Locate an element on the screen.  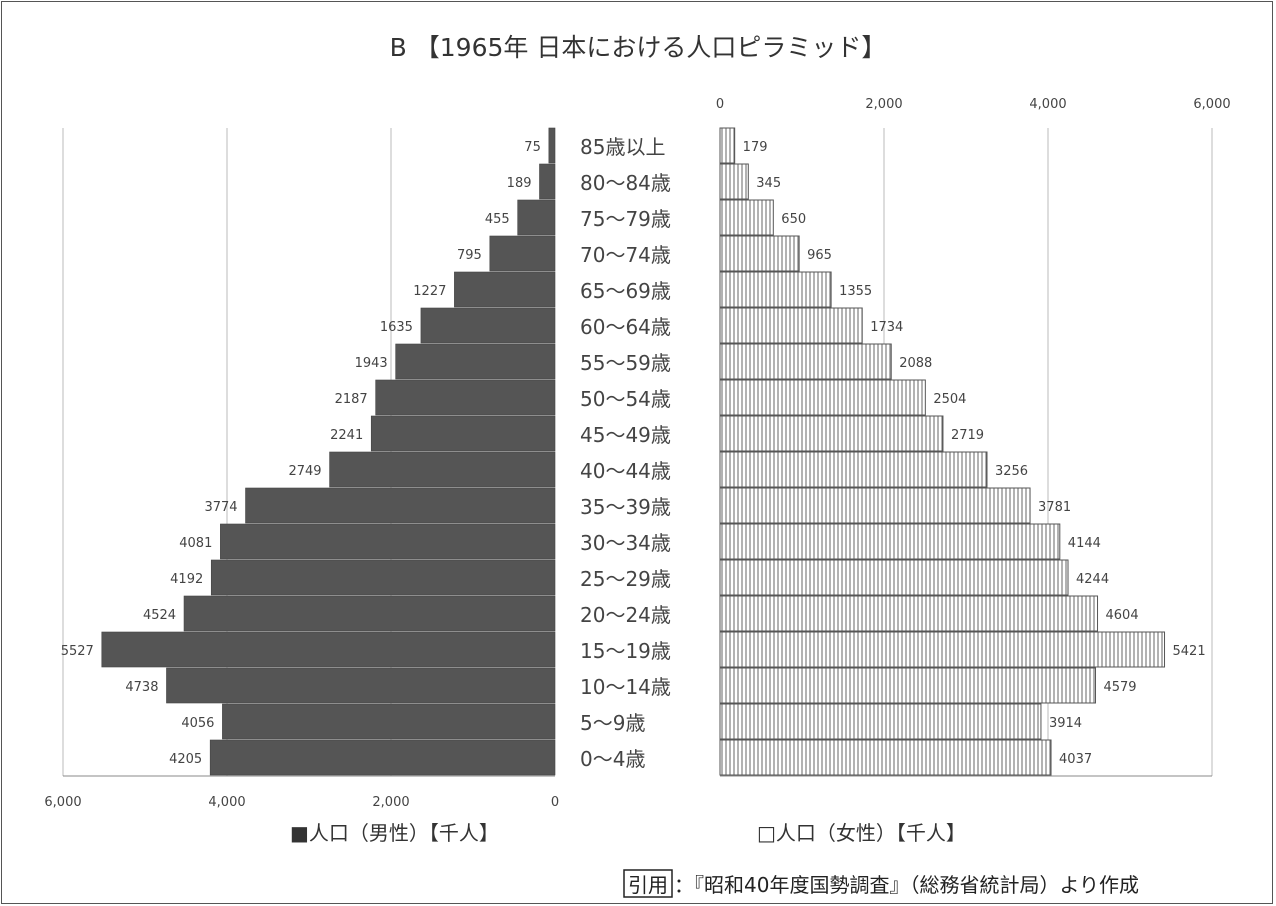
source-label: 引用 is located at coordinates (648, 885).